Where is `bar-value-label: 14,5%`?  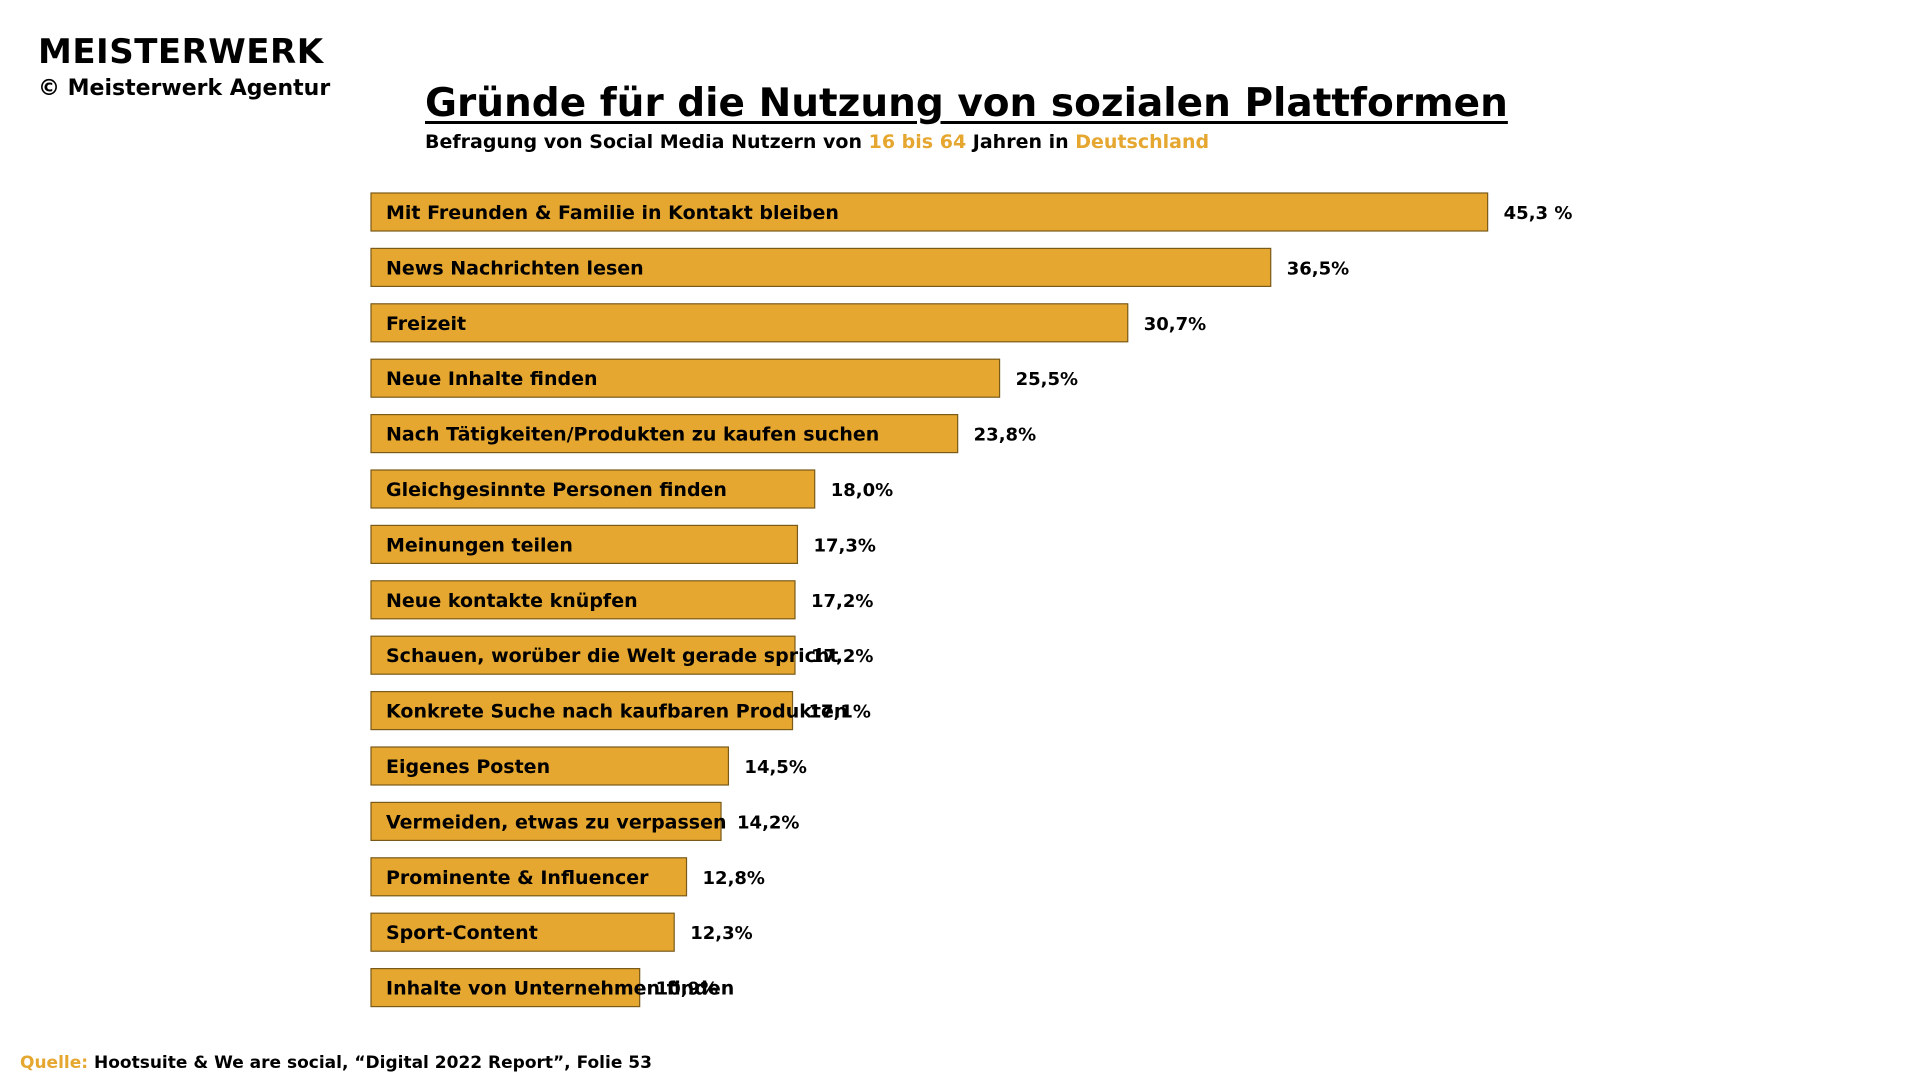
bar-value-label: 14,5% is located at coordinates (775, 767).